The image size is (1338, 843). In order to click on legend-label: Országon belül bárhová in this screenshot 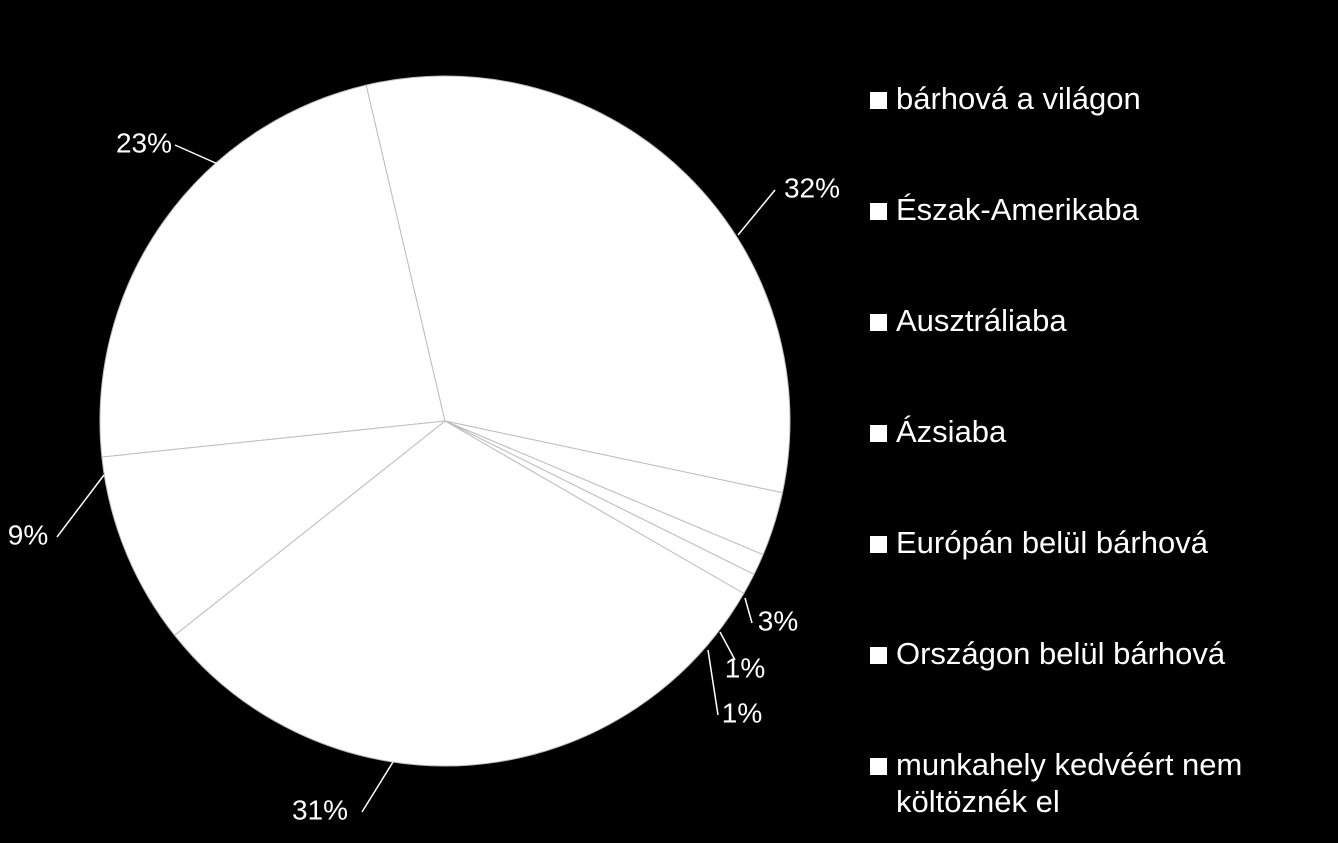, I will do `click(1061, 653)`.